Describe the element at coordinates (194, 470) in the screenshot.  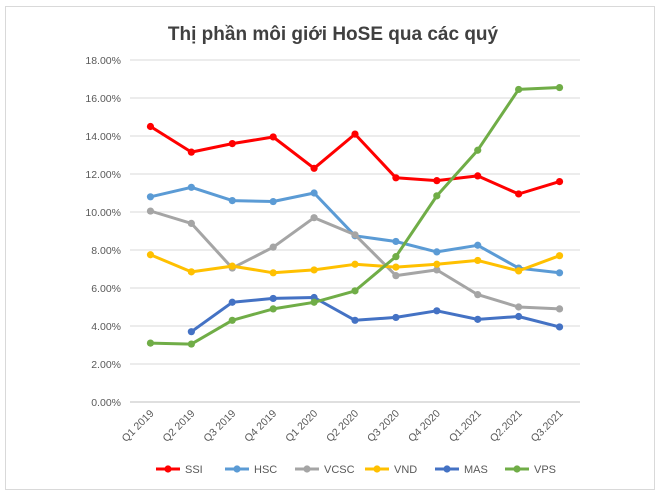
I see `legend-label-ssi: SSI` at that location.